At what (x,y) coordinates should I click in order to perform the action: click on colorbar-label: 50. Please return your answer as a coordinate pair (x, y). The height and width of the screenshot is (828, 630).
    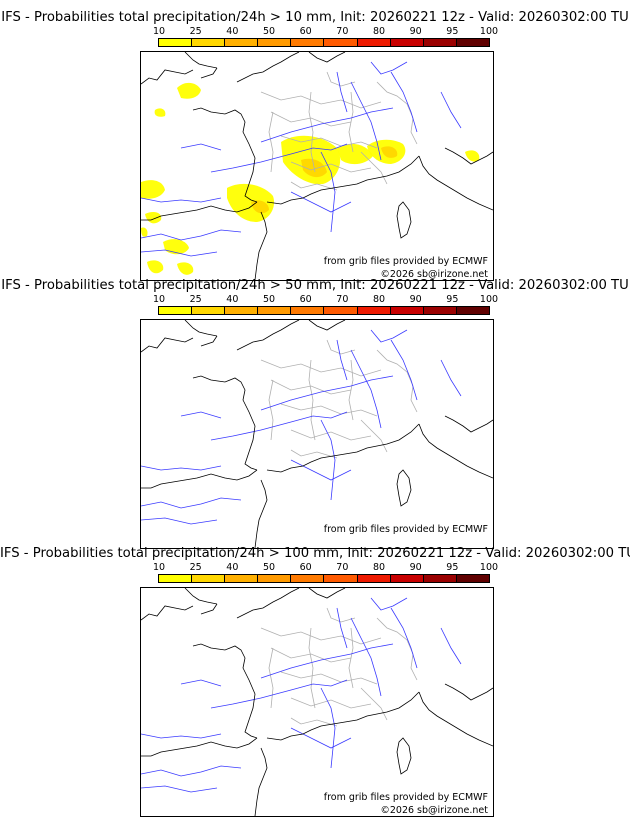
    Looking at the image, I should click on (269, 299).